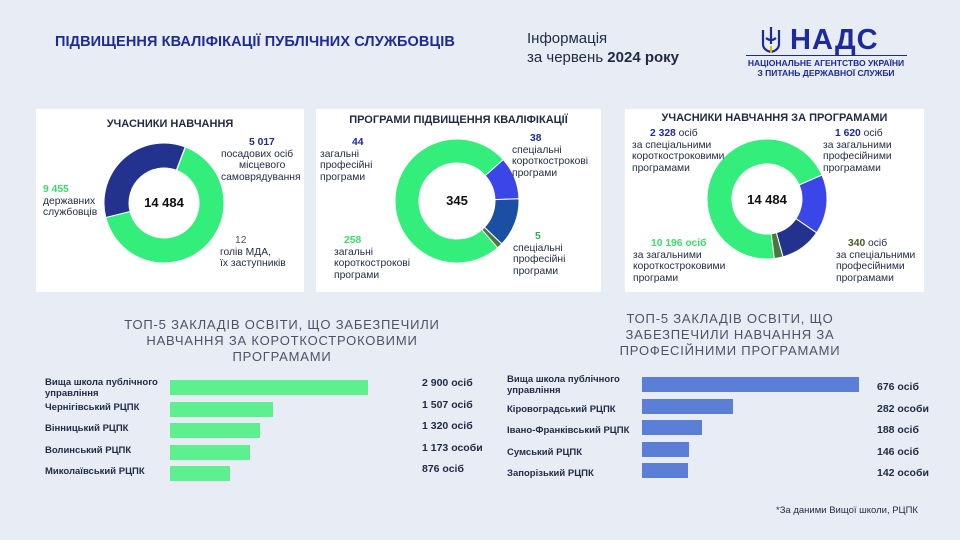  I want to click on top5-professional-title-line2: ЗАБЕЗПЕЧИЛИ НАВЧАННЯ ЗА, so click(730, 334).